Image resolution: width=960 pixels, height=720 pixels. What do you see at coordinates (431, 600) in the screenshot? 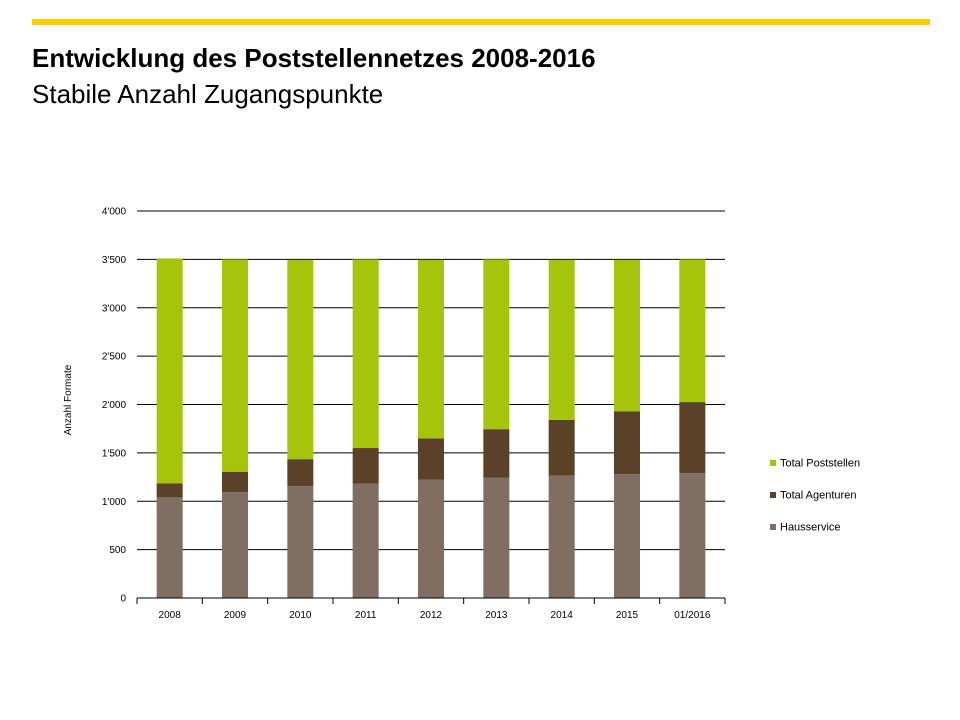
I see `chart-axes` at bounding box center [431, 600].